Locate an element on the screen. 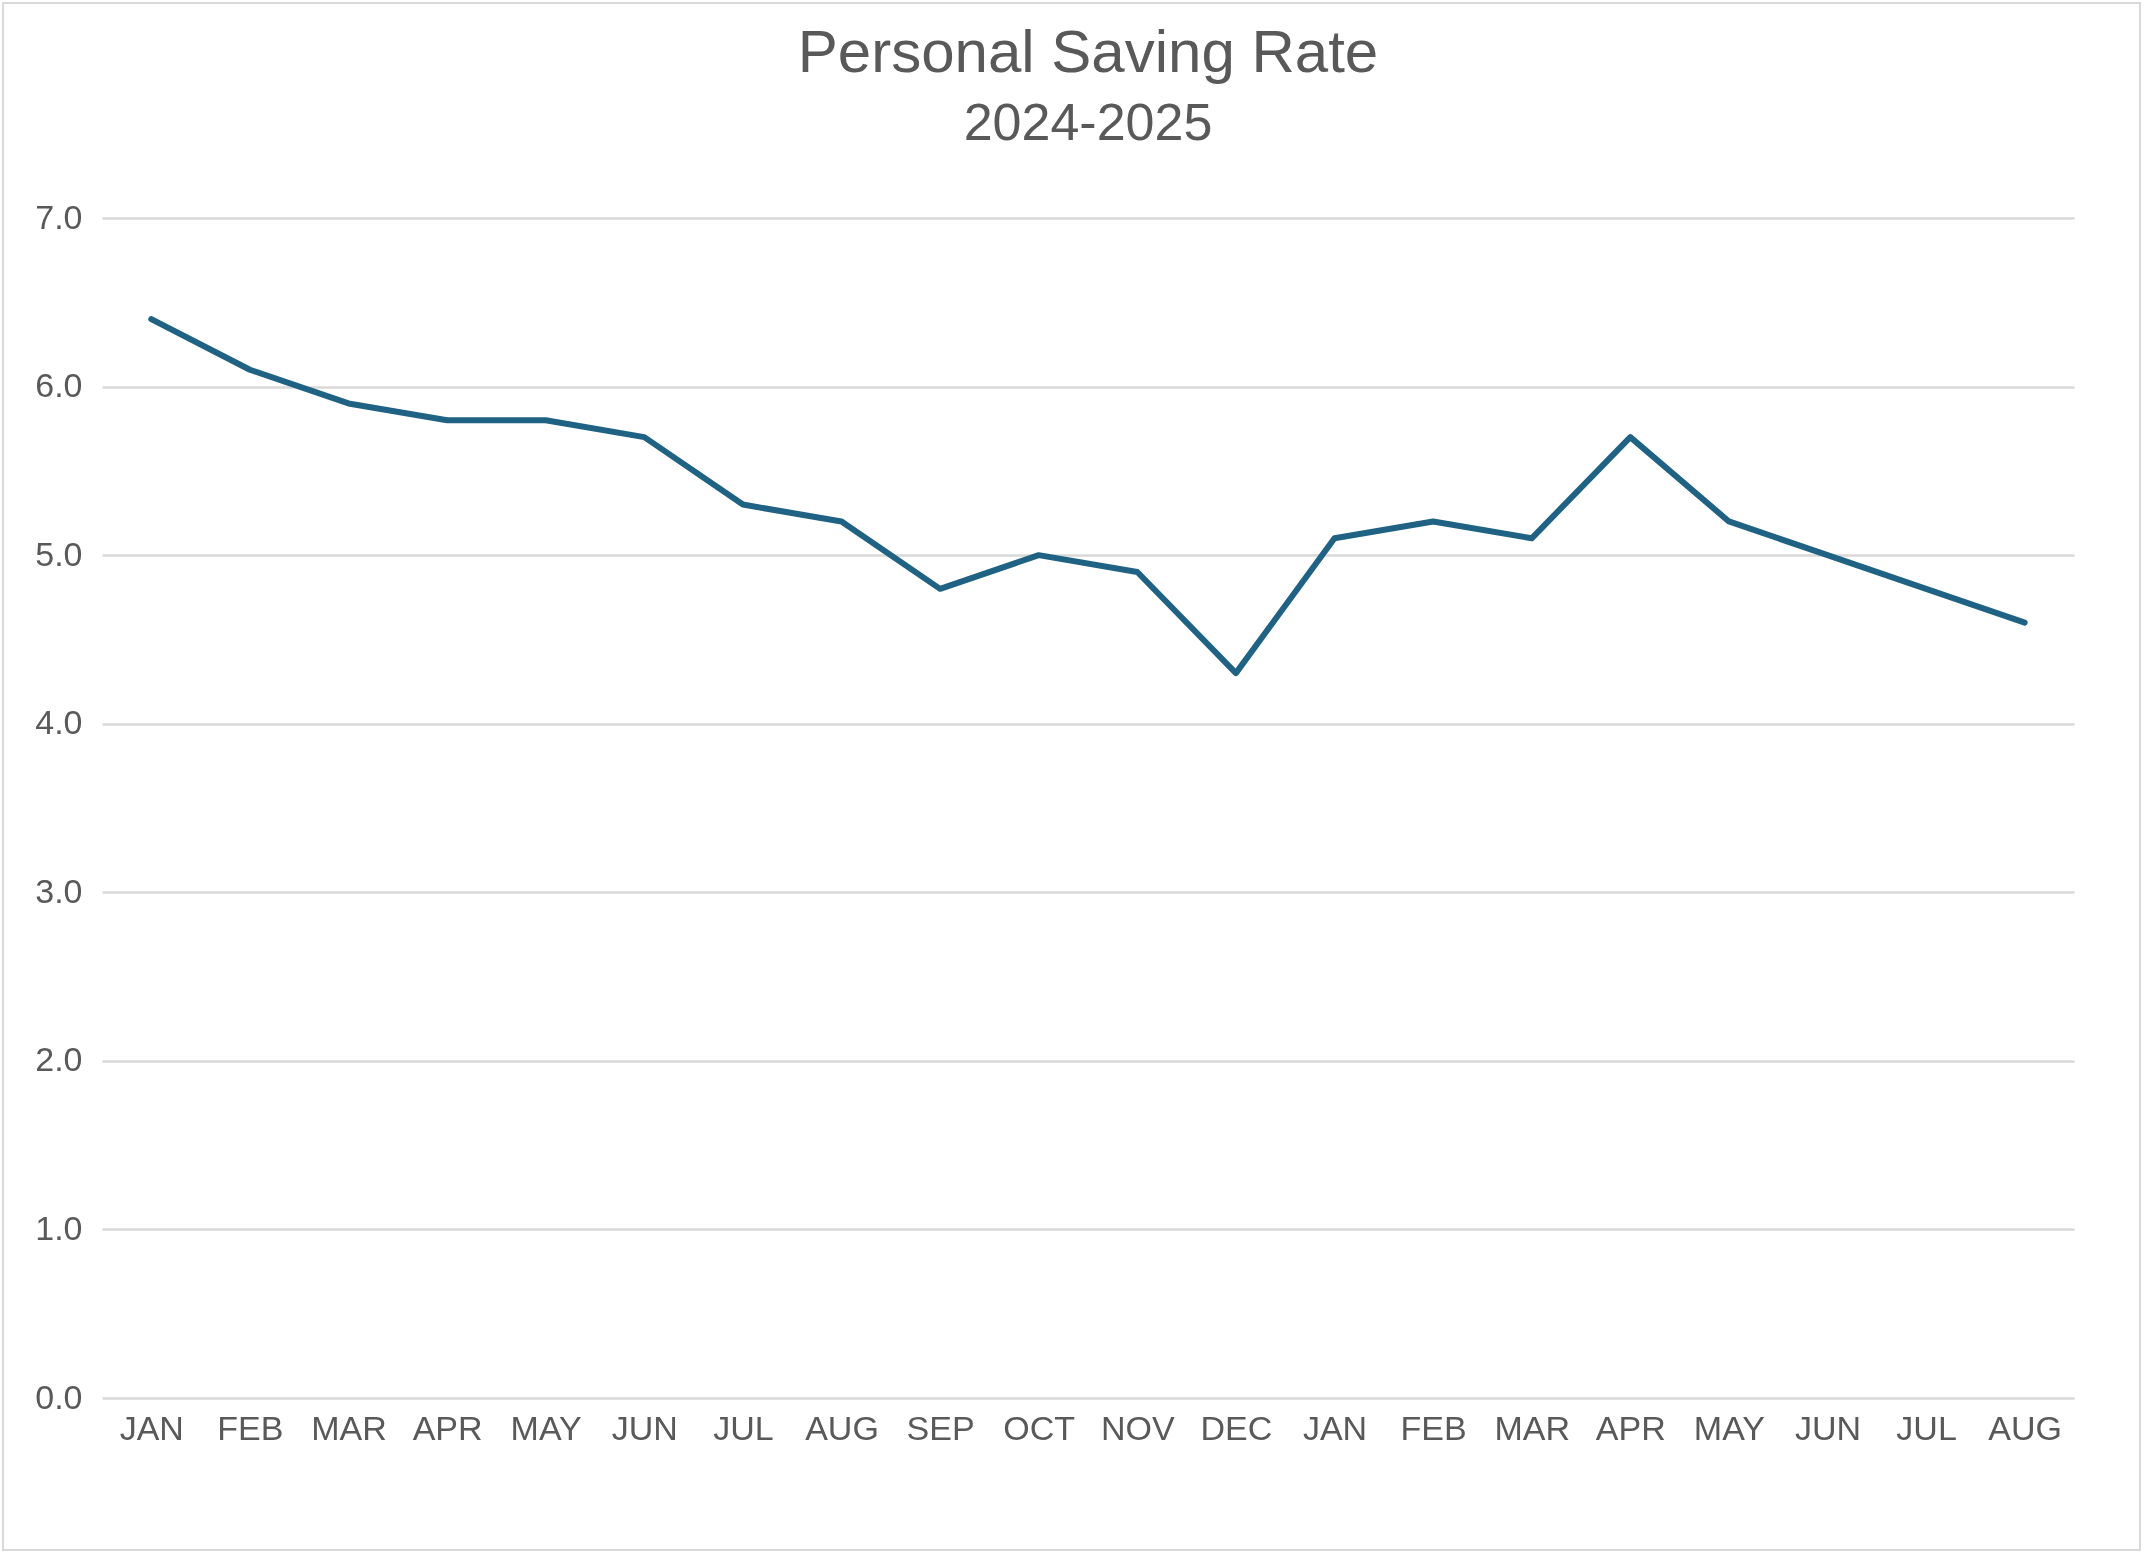 Image resolution: width=2147 pixels, height=1557 pixels. y-tick-label: 5.0 is located at coordinates (59, 553).